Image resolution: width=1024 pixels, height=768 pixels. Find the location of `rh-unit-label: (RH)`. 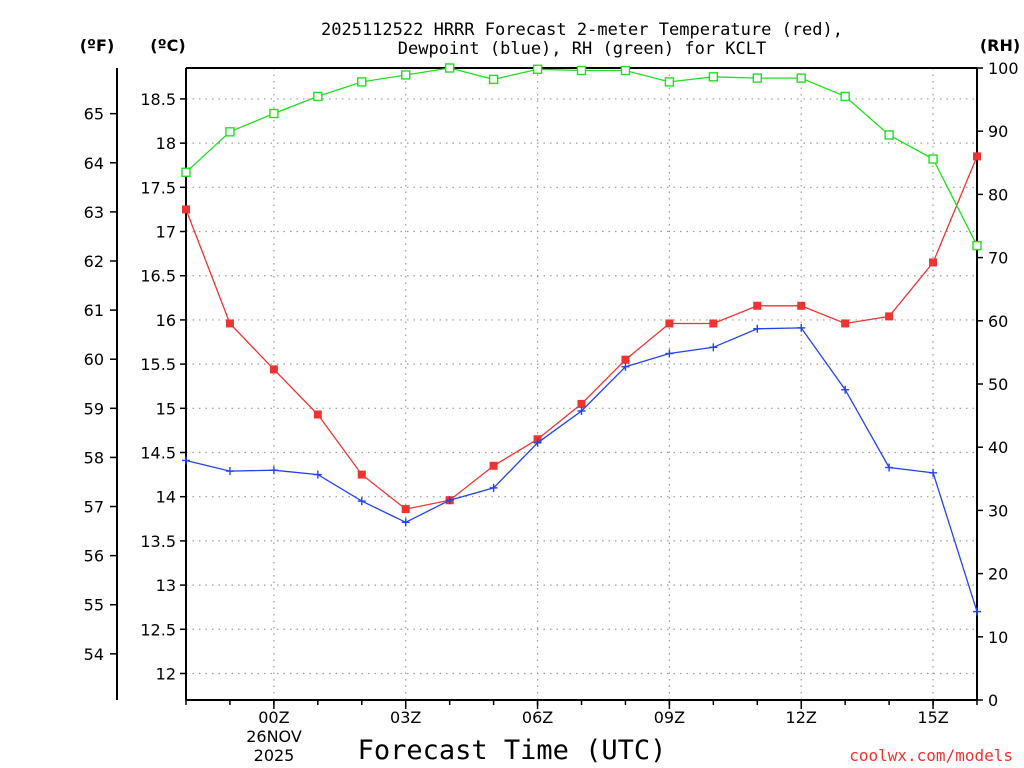

rh-unit-label: (RH) is located at coordinates (1000, 45).